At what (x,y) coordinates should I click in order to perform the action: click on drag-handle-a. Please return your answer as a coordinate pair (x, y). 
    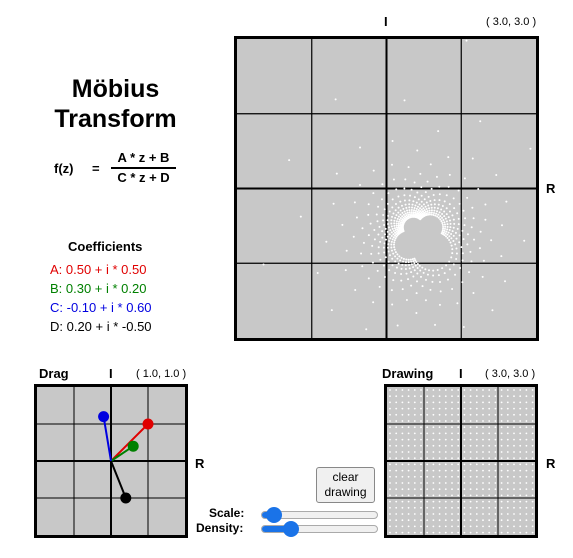
    Looking at the image, I should click on (148, 424).